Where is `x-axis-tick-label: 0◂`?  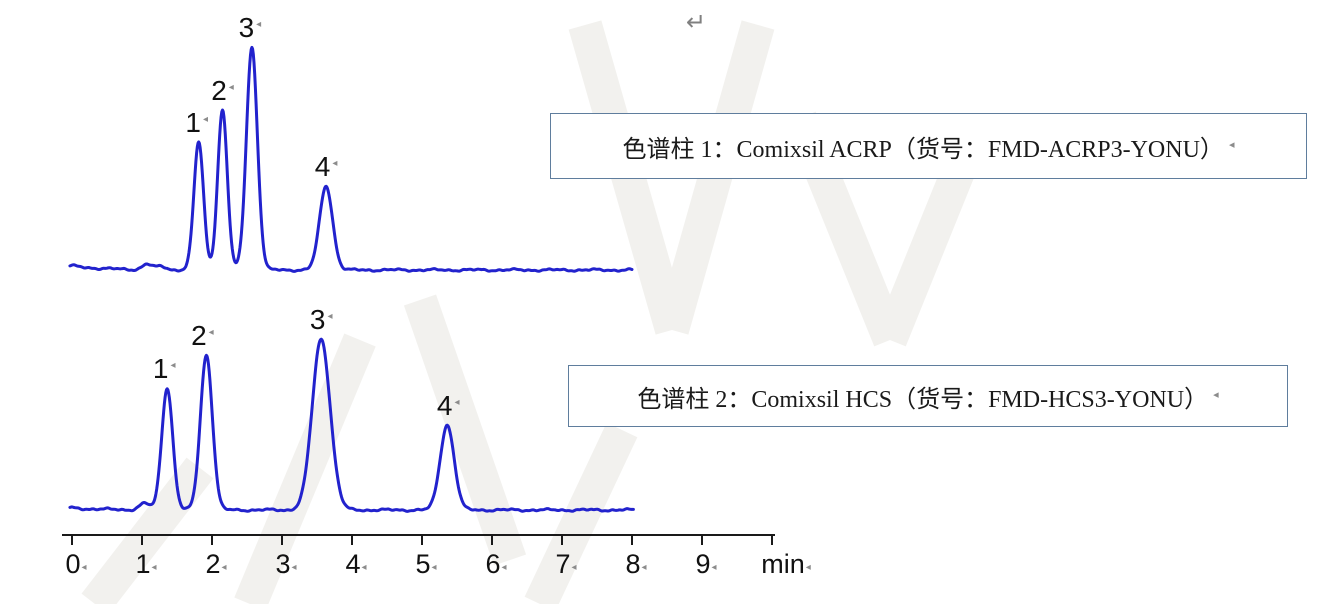
x-axis-tick-label: 0◂ is located at coordinates (75, 564).